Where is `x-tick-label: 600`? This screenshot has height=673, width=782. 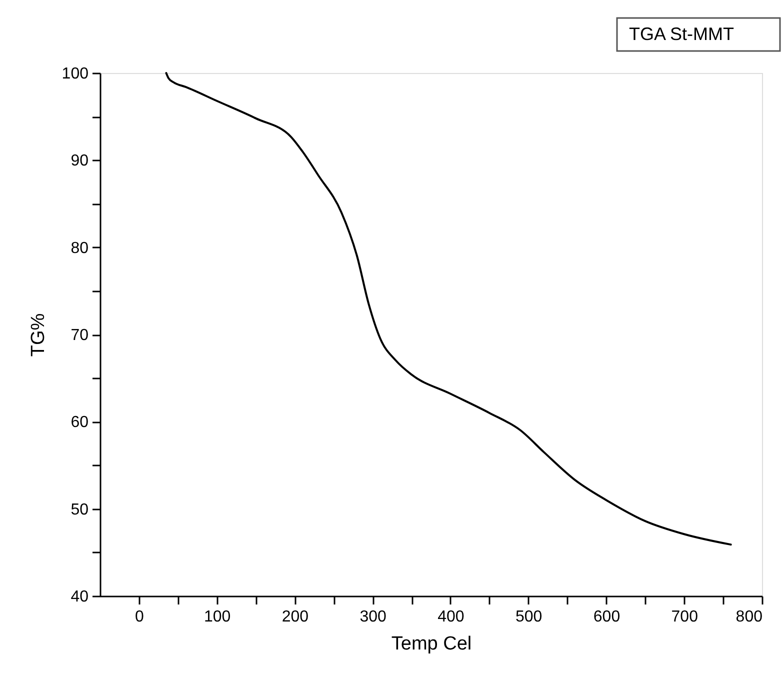
x-tick-label: 600 is located at coordinates (606, 617).